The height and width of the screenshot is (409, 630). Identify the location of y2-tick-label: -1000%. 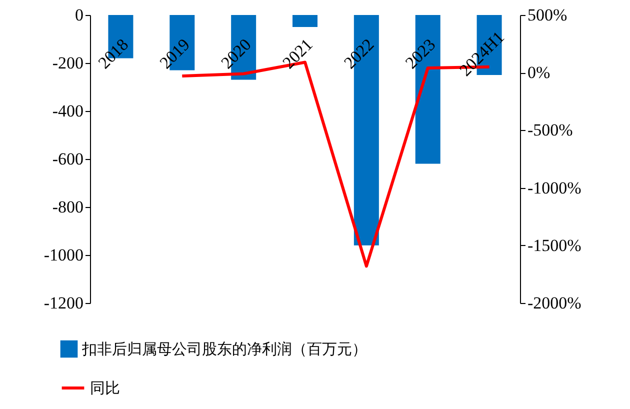
(555, 188).